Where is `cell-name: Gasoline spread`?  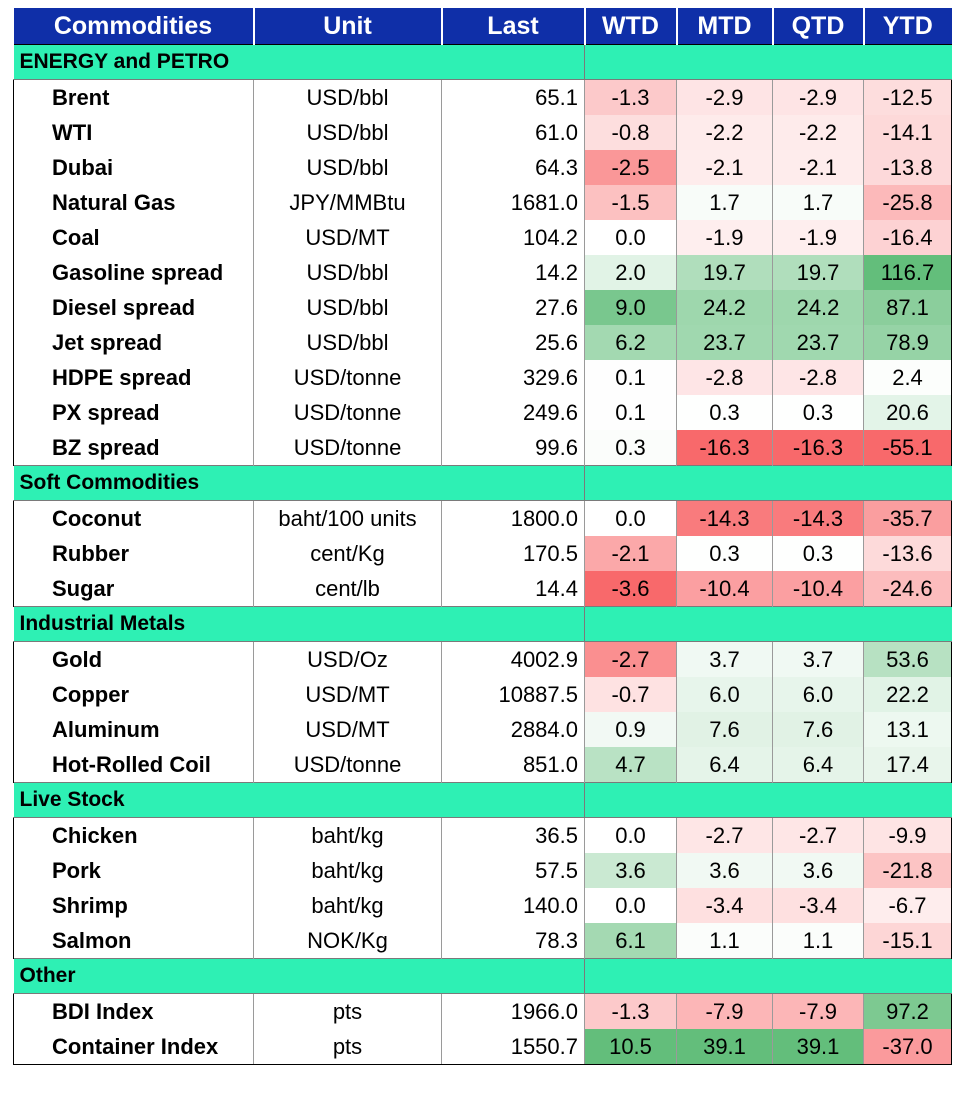 cell-name: Gasoline spread is located at coordinates (133, 272).